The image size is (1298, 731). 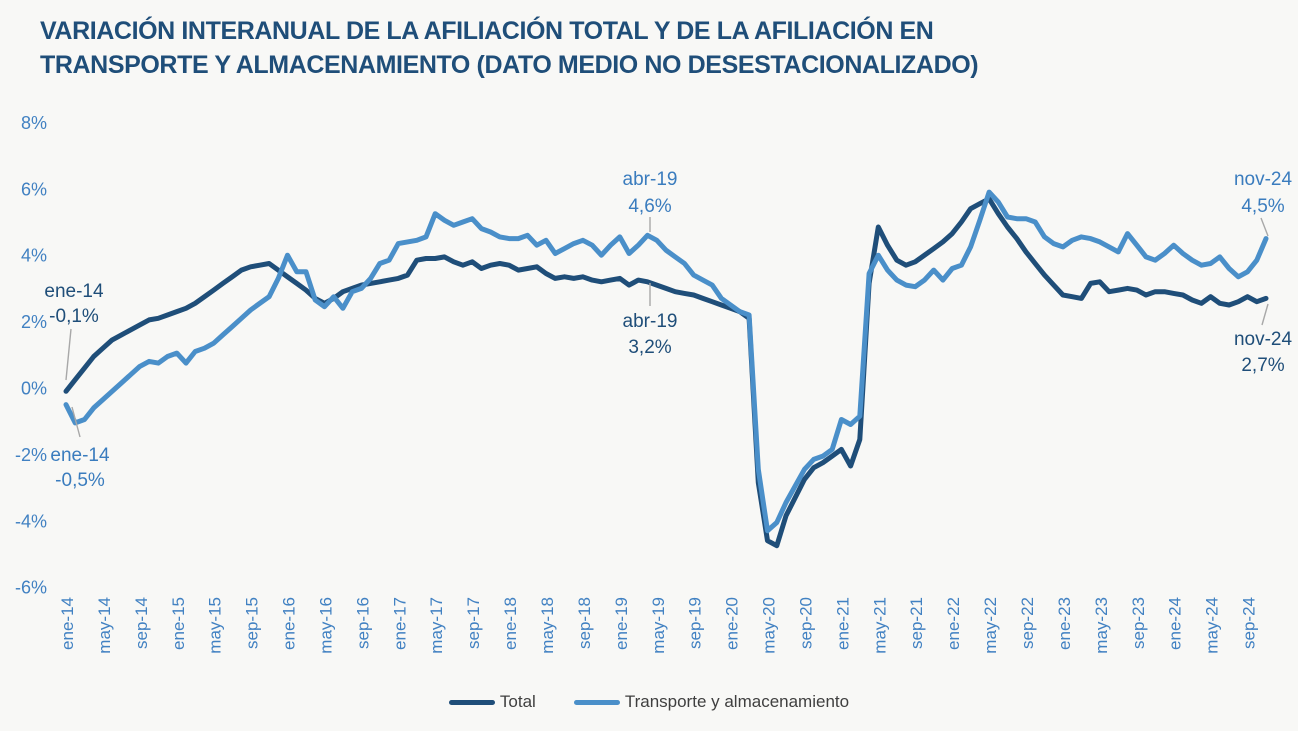 I want to click on x-tick-label: ene-15, so click(x=178, y=623).